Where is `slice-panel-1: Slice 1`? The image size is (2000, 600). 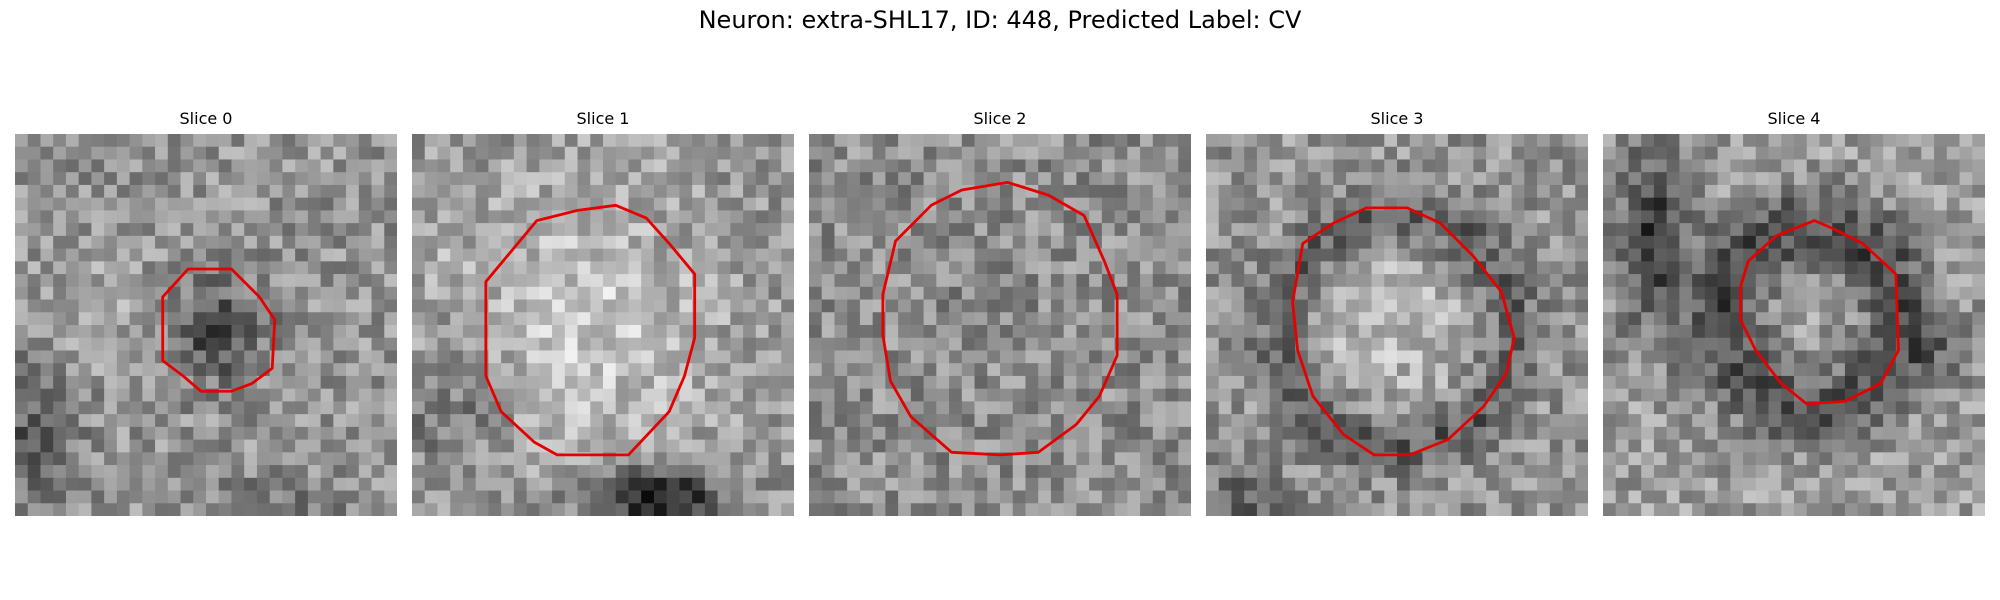
slice-panel-1: Slice 1 is located at coordinates (603, 312).